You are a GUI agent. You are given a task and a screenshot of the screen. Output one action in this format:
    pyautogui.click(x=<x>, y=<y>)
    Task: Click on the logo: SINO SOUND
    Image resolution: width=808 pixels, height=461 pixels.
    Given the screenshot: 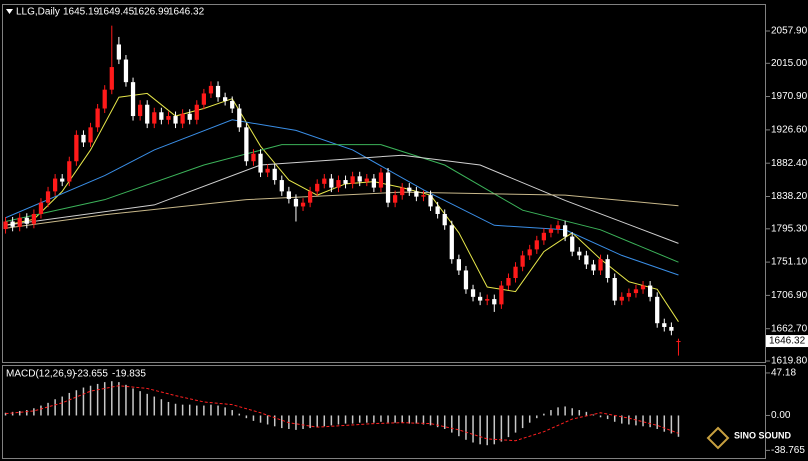 What is the action you would take?
    pyautogui.click(x=749, y=438)
    